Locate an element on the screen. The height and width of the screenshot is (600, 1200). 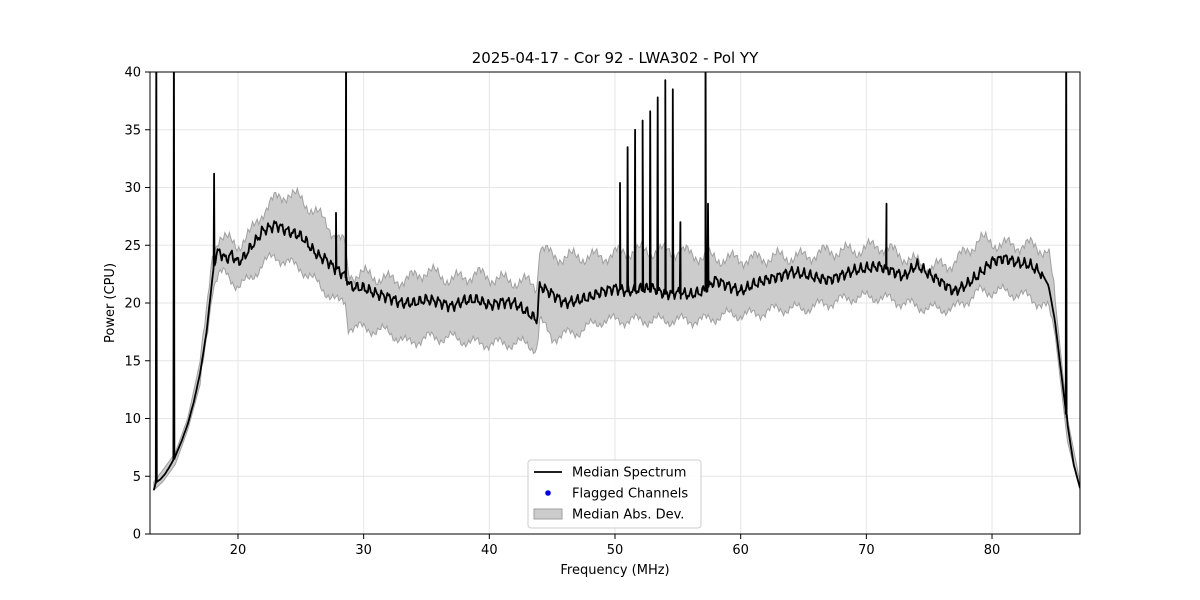
legend-label: Median Spectrum is located at coordinates (629, 473).